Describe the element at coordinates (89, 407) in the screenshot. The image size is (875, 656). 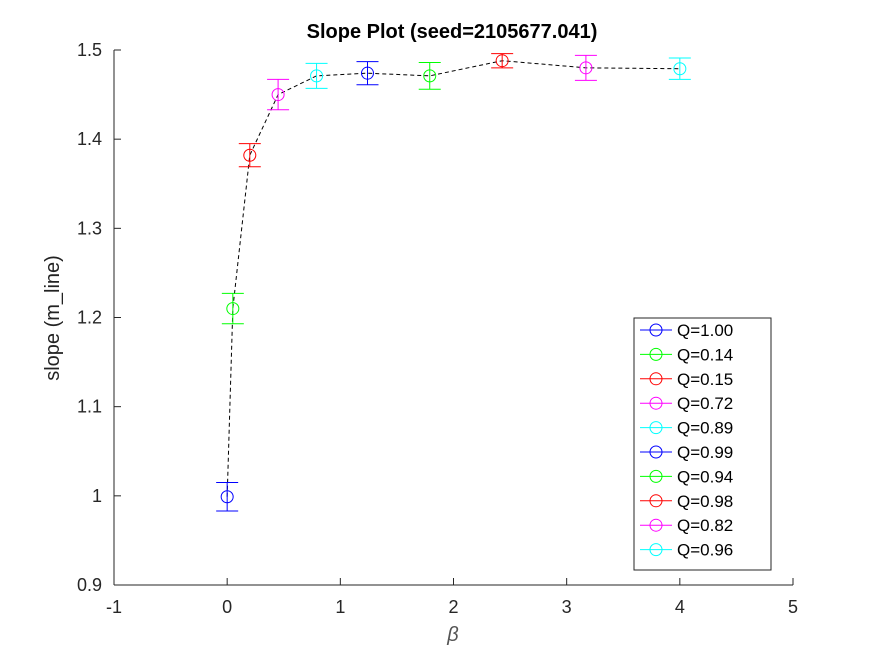
I see `y-tick-label: 1.1` at that location.